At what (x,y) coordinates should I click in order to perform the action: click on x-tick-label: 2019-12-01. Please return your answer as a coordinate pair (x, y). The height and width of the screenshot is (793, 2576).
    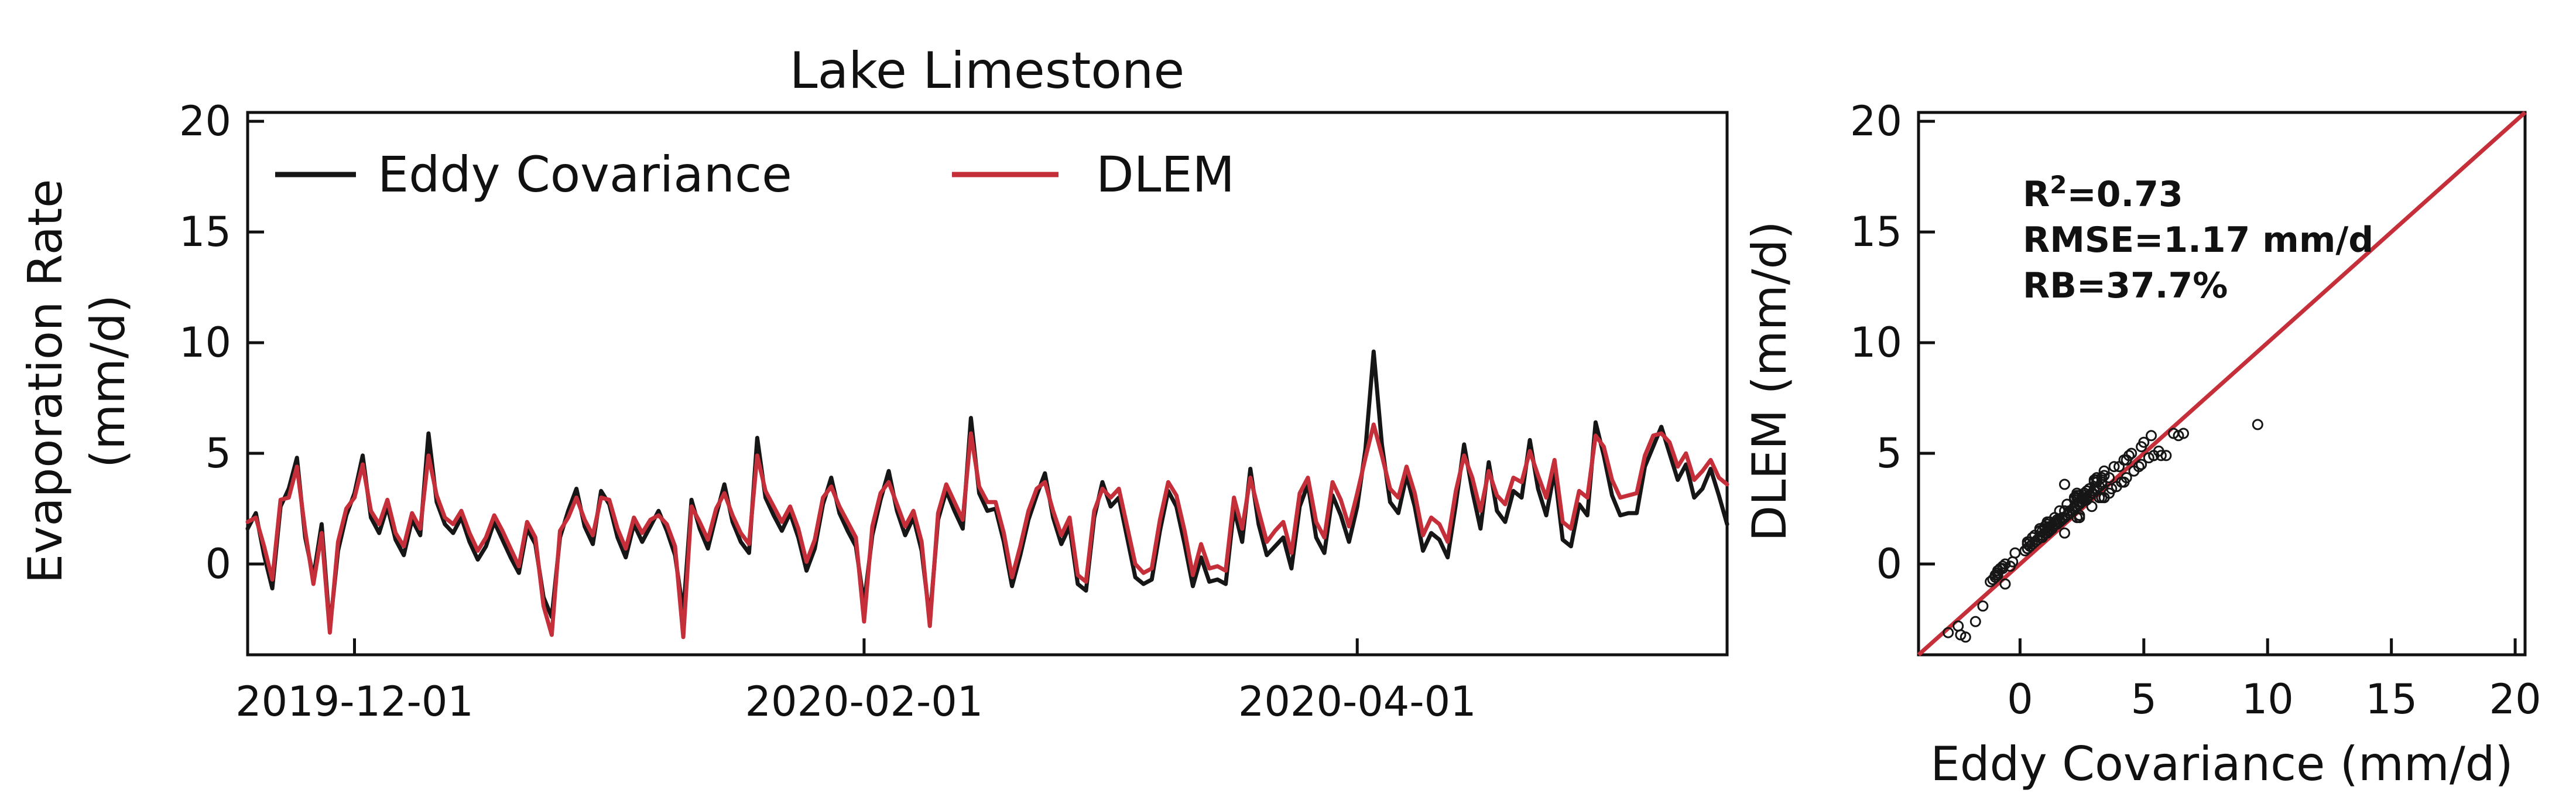
    Looking at the image, I should click on (354, 702).